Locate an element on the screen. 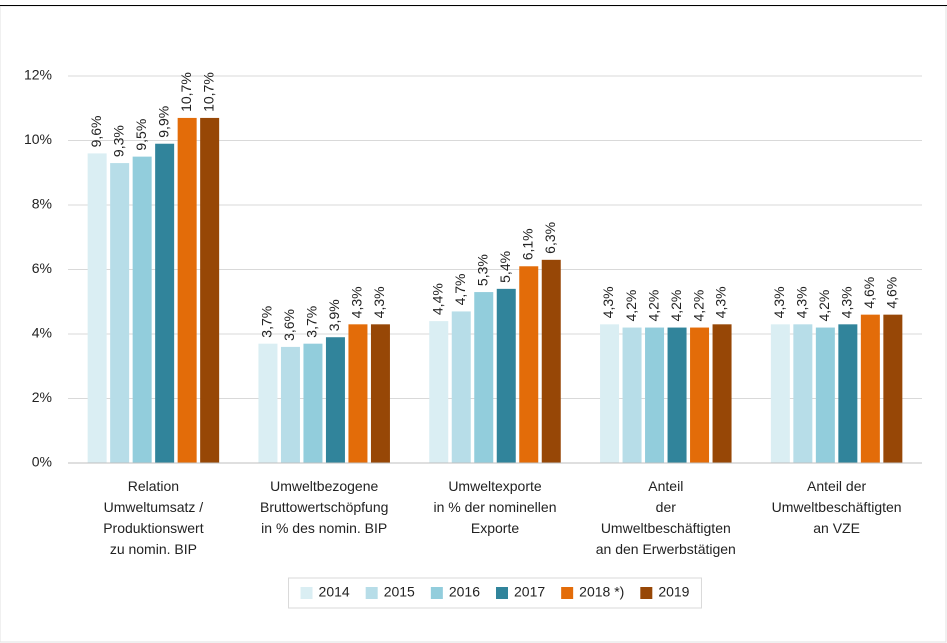  data-label: 5,3% is located at coordinates (482, 270).